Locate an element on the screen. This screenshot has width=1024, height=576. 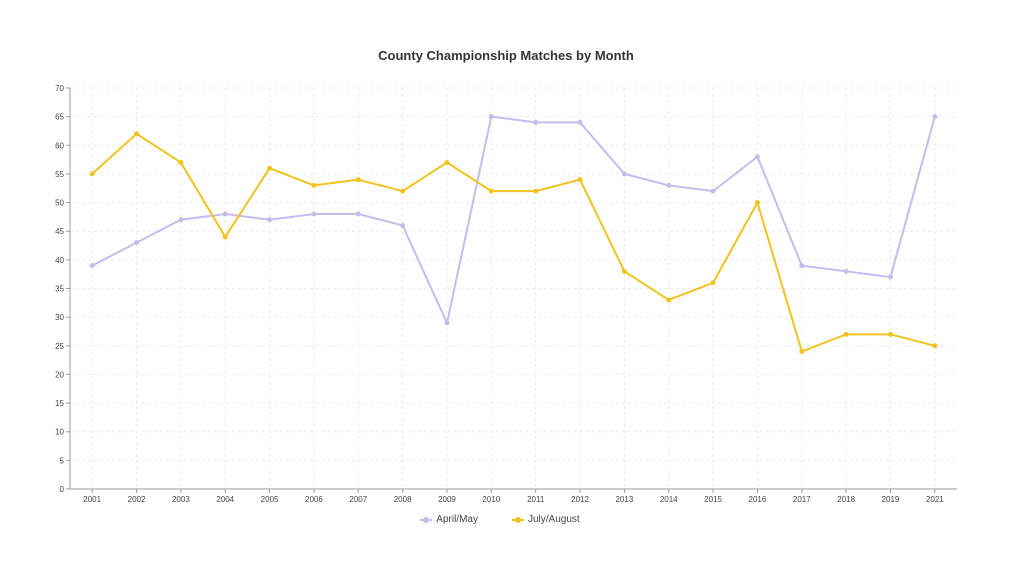
x-tick-label: 2014 is located at coordinates (669, 499).